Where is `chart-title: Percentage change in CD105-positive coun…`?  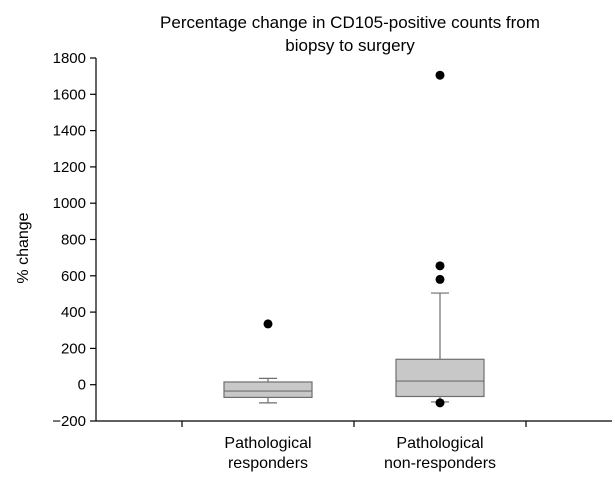 chart-title: Percentage change in CD105-positive coun… is located at coordinates (350, 34).